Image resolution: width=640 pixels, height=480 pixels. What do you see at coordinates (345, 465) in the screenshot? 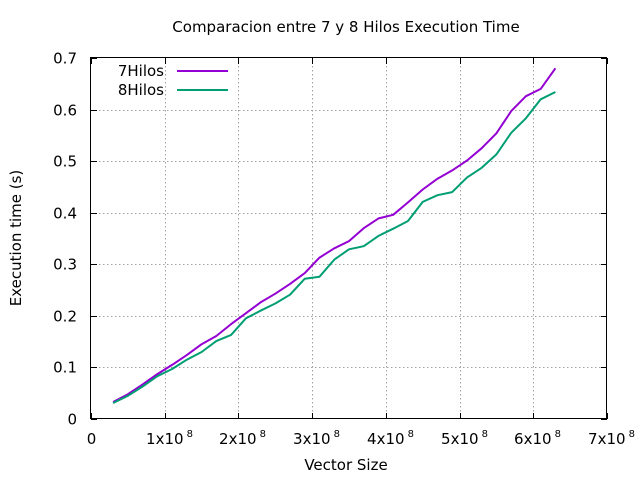
I see `x-axis-label: Vector Size` at bounding box center [345, 465].